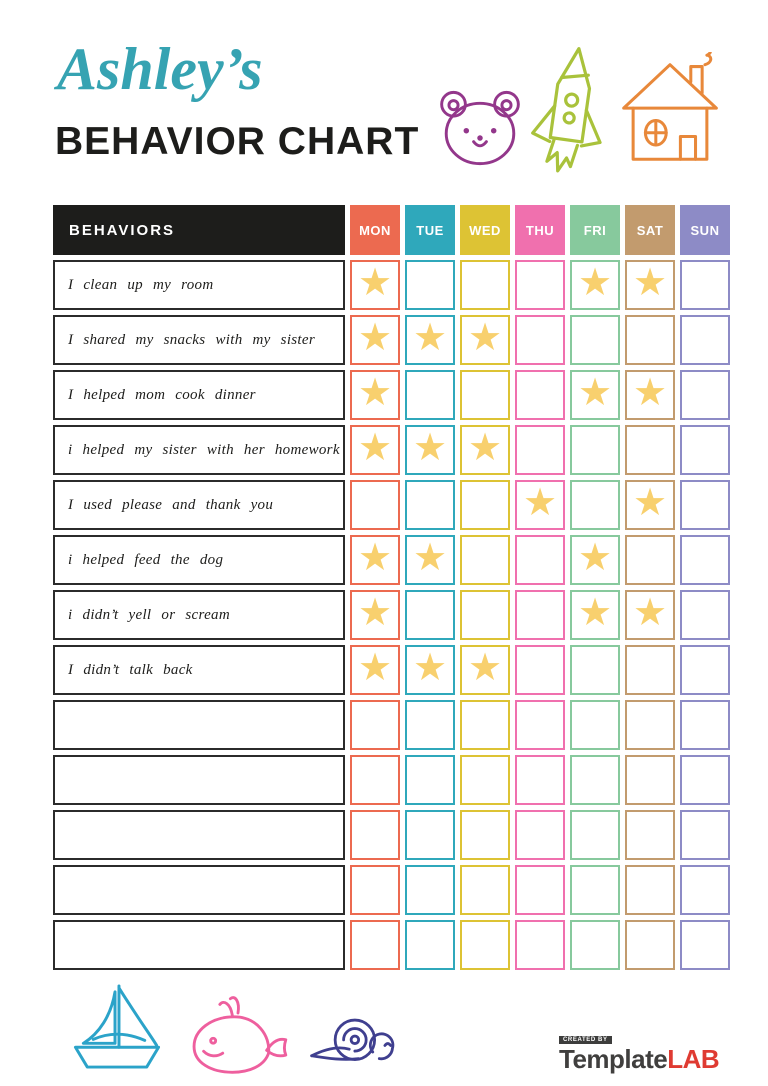 The image size is (768, 1086). Describe the element at coordinates (353, 1037) in the screenshot. I see `snail-icon` at that location.